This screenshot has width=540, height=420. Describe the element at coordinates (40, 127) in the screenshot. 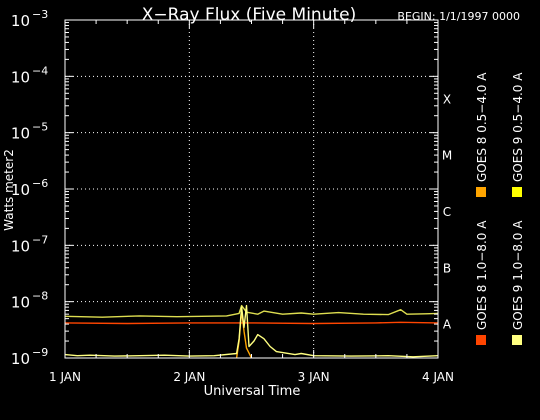

I see `y-tick-exponent: −5` at that location.